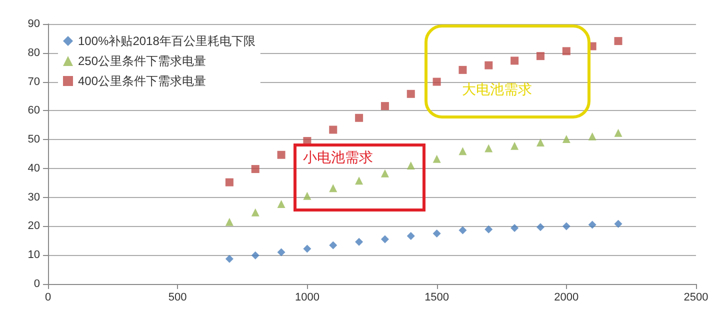  Describe the element at coordinates (167, 41) in the screenshot. I see `legend-label: 100%补贴2018年百公里耗电下限` at that location.